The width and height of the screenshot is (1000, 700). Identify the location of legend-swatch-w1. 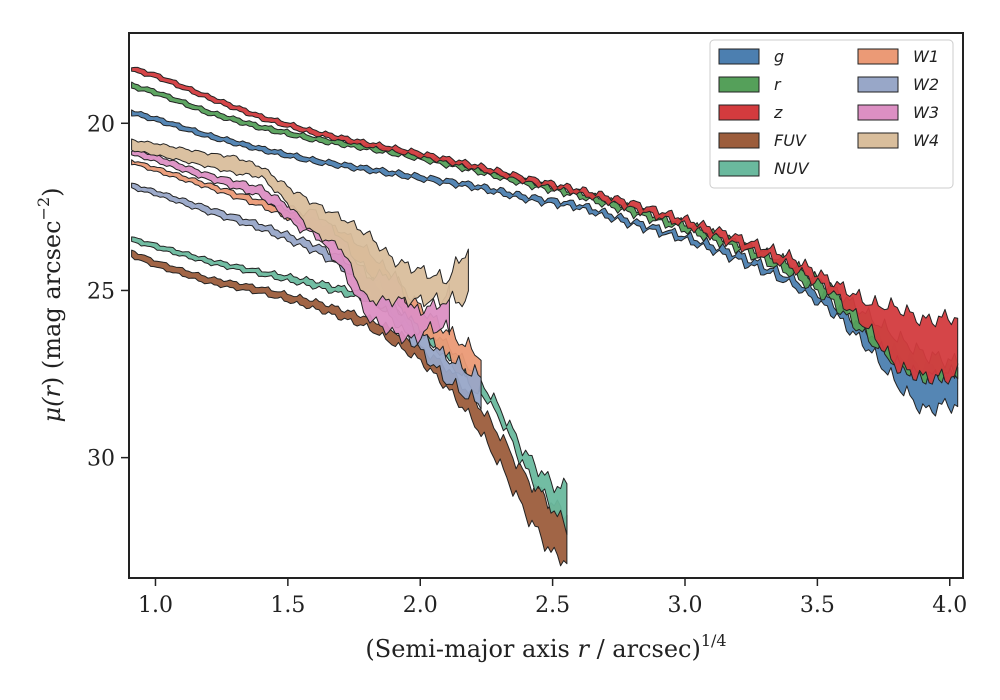
(878, 56).